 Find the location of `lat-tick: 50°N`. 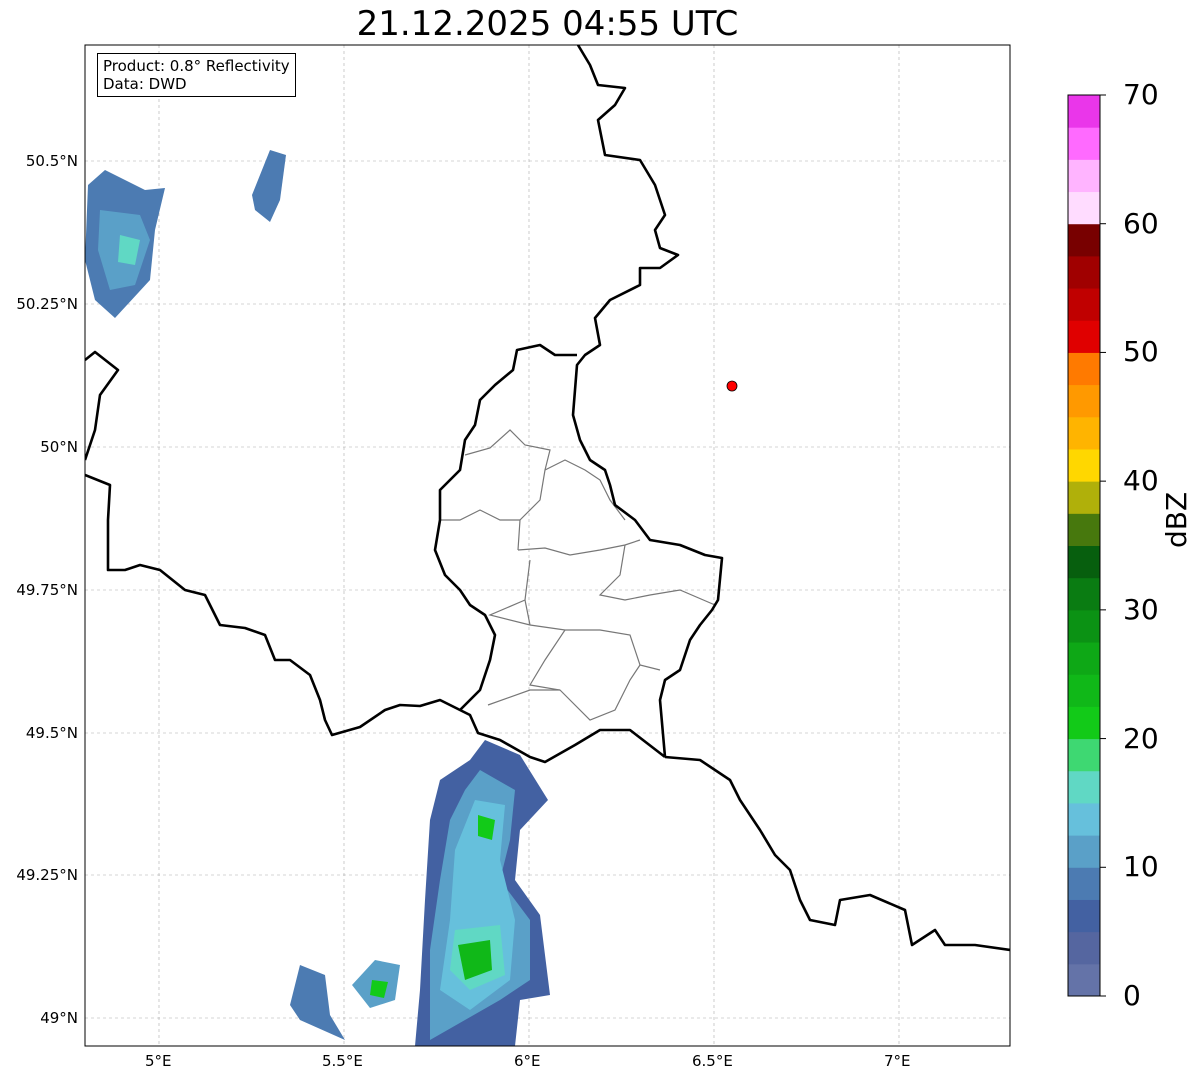

lat-tick: 50°N is located at coordinates (59, 447).